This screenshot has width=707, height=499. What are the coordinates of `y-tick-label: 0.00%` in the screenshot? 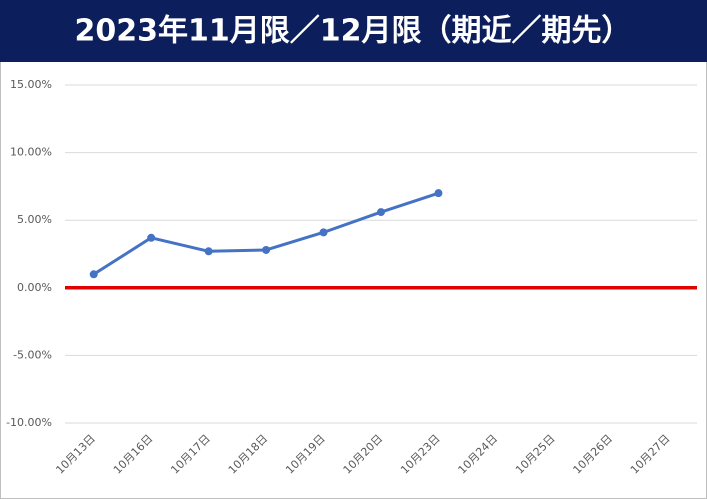 It's located at (34, 287).